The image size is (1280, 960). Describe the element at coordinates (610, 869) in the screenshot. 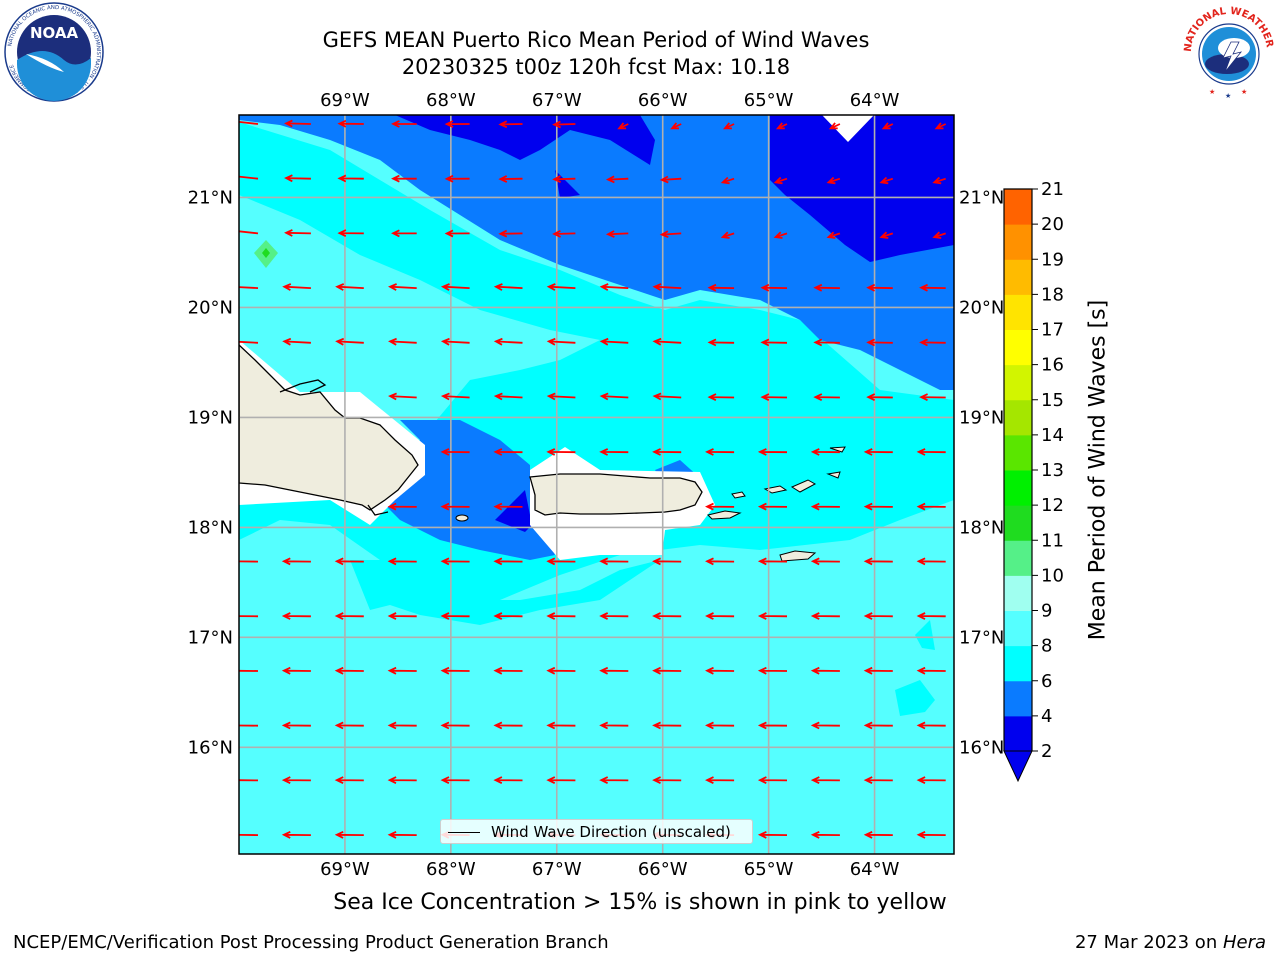

I see `longitude-labels-bottom: 69°W 68°W 67°W 66°W 65°W 64°W` at that location.